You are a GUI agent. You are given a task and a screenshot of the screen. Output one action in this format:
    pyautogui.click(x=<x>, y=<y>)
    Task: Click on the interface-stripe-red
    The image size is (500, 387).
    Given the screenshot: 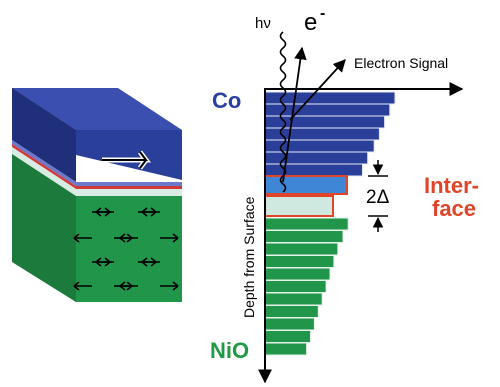 What is the action you would take?
    pyautogui.click(x=97, y=166)
    